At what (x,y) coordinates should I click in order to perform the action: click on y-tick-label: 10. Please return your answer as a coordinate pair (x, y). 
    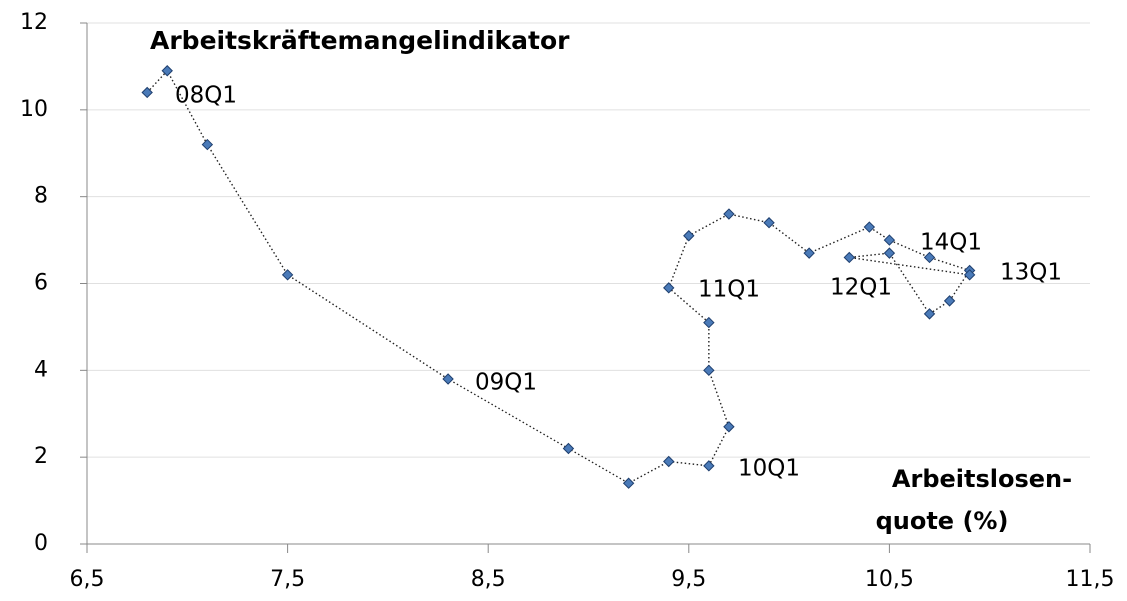
    Looking at the image, I should click on (34, 109).